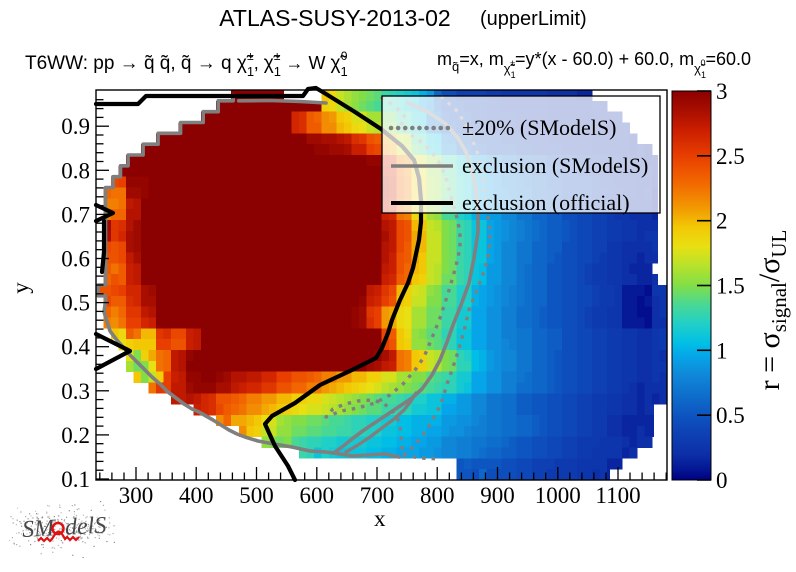  Describe the element at coordinates (555, 165) in the screenshot. I see `svg-text: exclusion (SModelS)` at that location.